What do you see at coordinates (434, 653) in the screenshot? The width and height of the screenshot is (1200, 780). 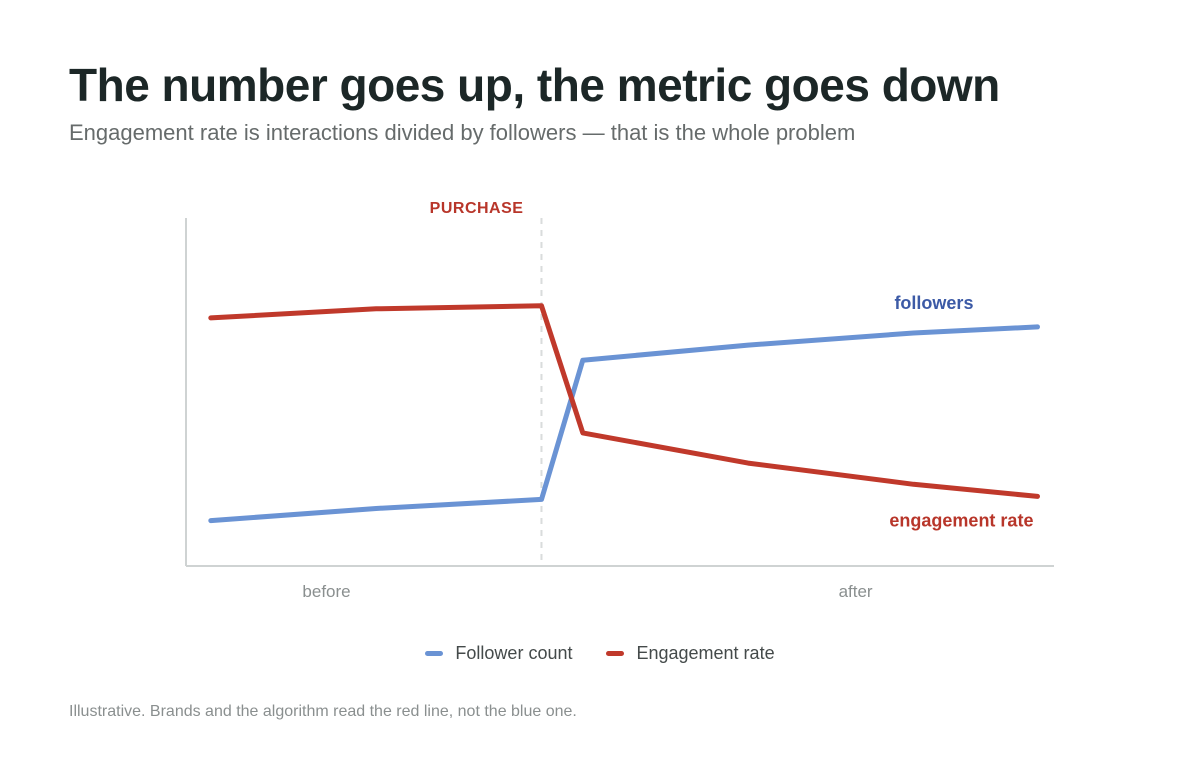 I see `legend-swatch-followers` at bounding box center [434, 653].